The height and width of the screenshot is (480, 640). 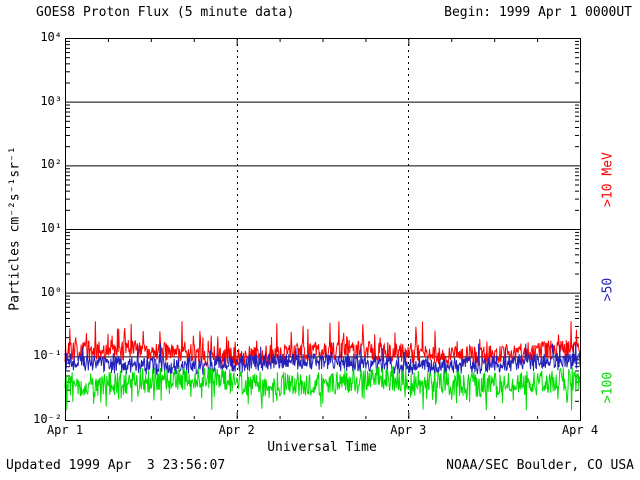 I want to click on series-label: >10 MeV, so click(x=608, y=179).